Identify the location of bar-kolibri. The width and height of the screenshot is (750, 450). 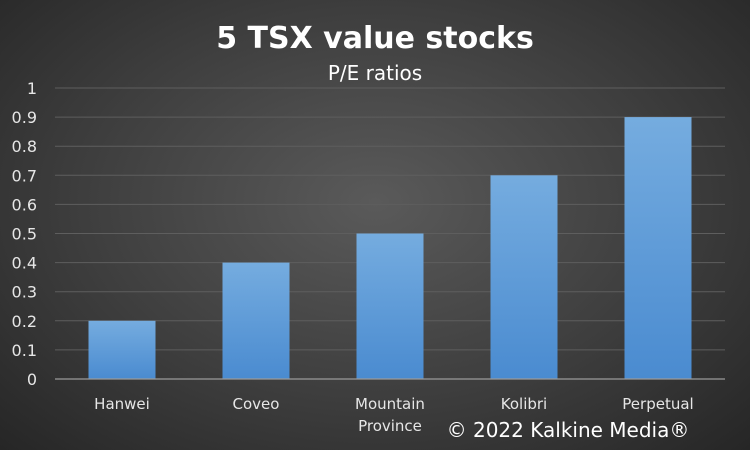
(524, 277).